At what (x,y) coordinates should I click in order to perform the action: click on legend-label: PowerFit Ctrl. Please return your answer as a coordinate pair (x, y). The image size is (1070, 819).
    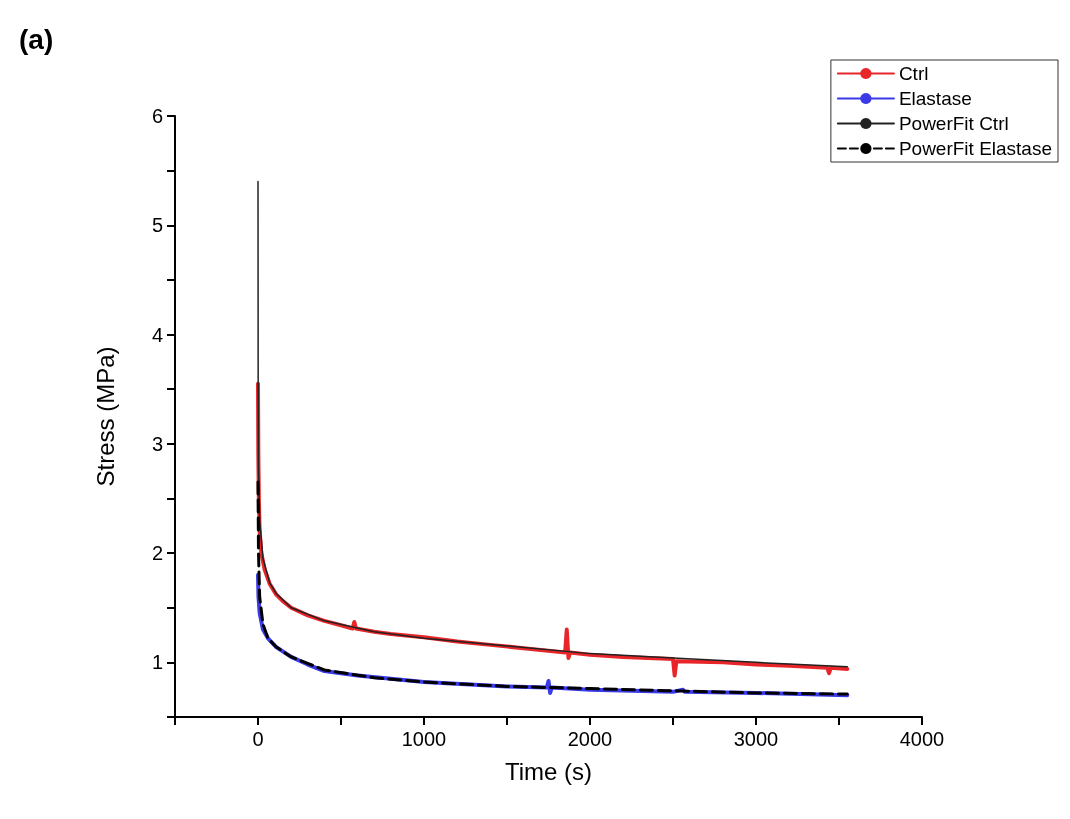
    Looking at the image, I should click on (953, 123).